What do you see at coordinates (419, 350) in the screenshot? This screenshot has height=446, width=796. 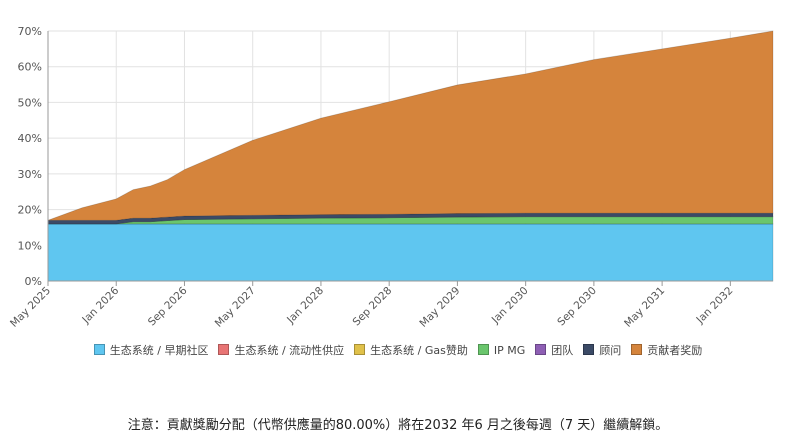 I see `legend-label: 生态系统 / Gas赞助` at bounding box center [419, 350].